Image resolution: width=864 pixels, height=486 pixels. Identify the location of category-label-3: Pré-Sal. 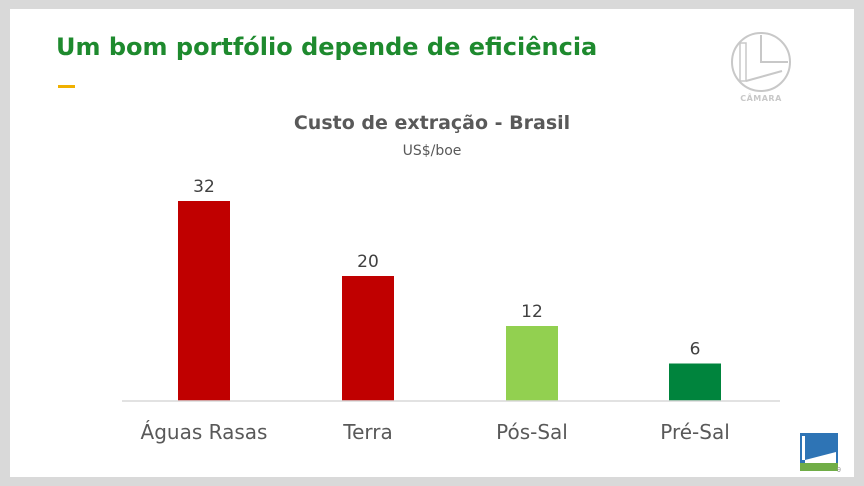
(695, 432).